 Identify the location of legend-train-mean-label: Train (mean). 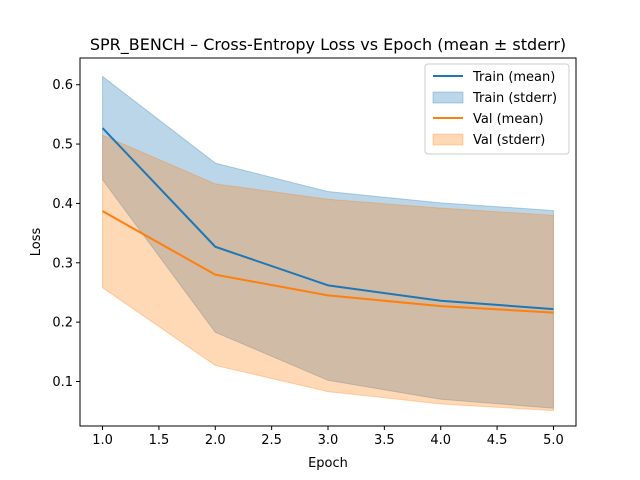
(513, 77).